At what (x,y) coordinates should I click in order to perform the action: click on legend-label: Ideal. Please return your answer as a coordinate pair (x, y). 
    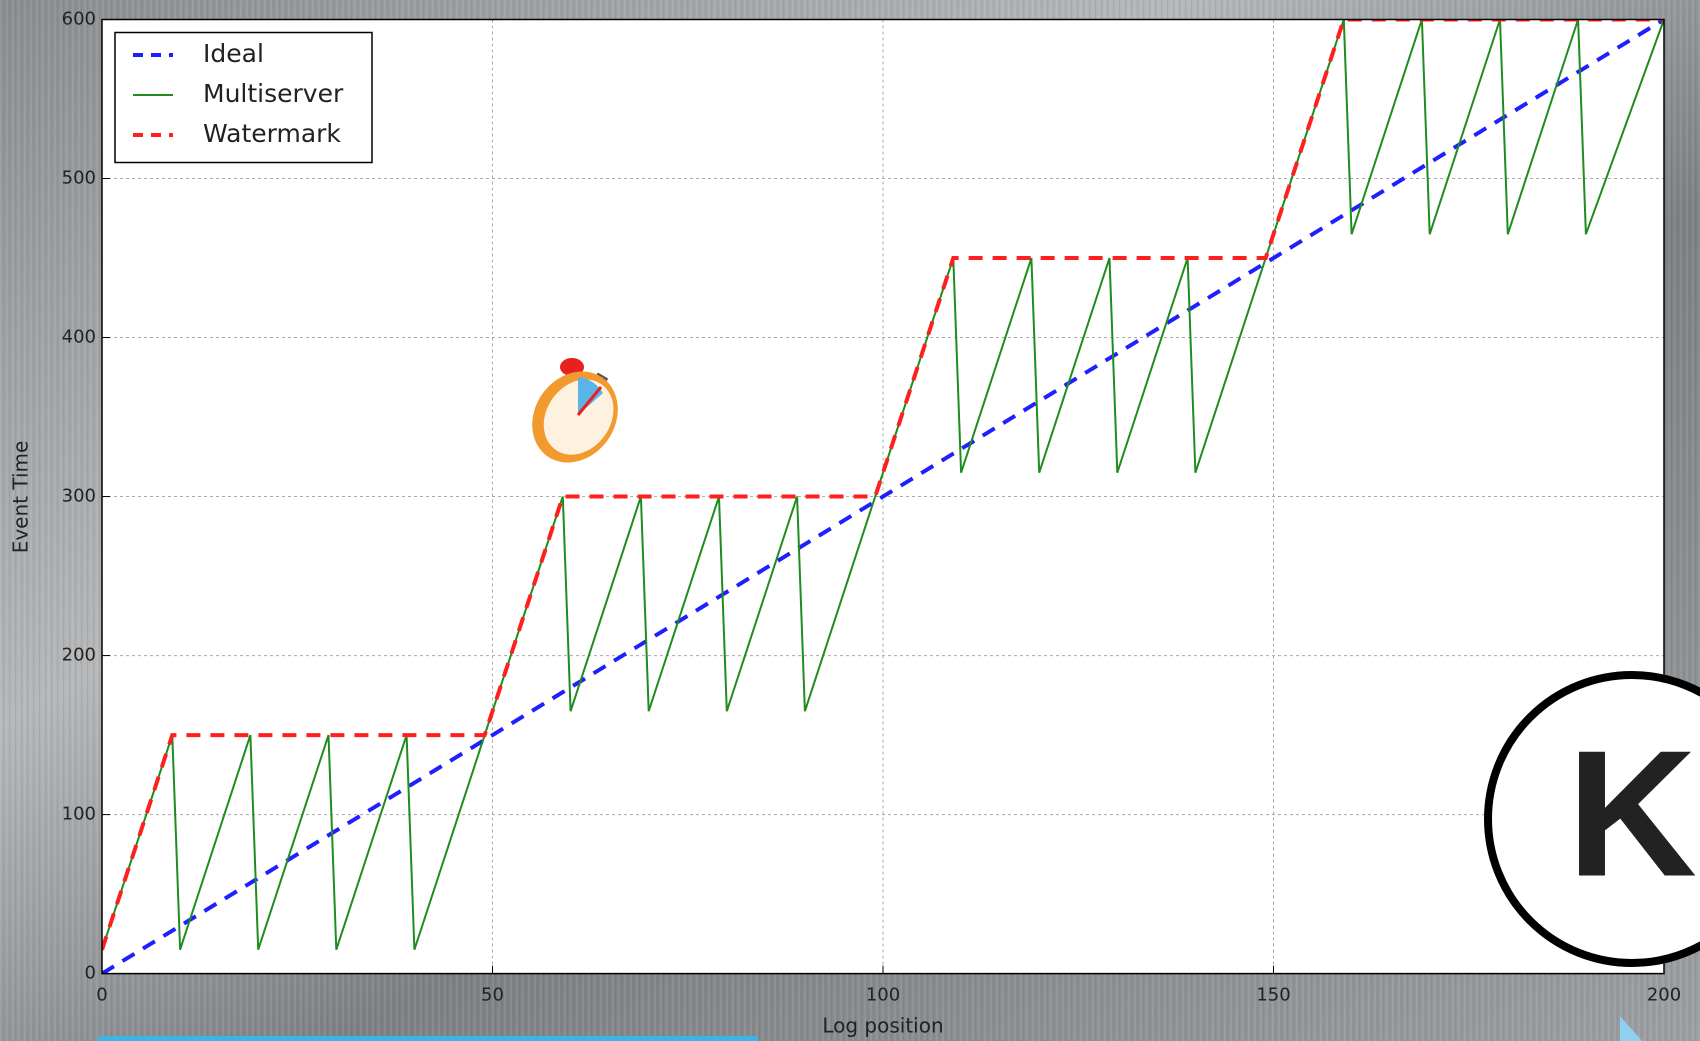
    Looking at the image, I should click on (233, 53).